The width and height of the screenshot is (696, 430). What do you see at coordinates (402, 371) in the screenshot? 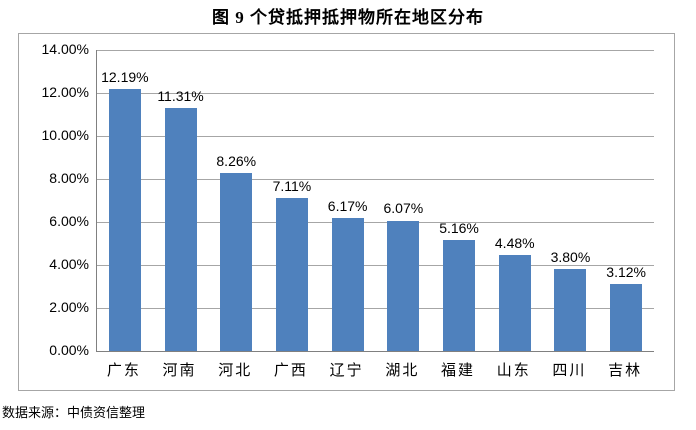
I see `x-category-label: 湖北` at bounding box center [402, 371].